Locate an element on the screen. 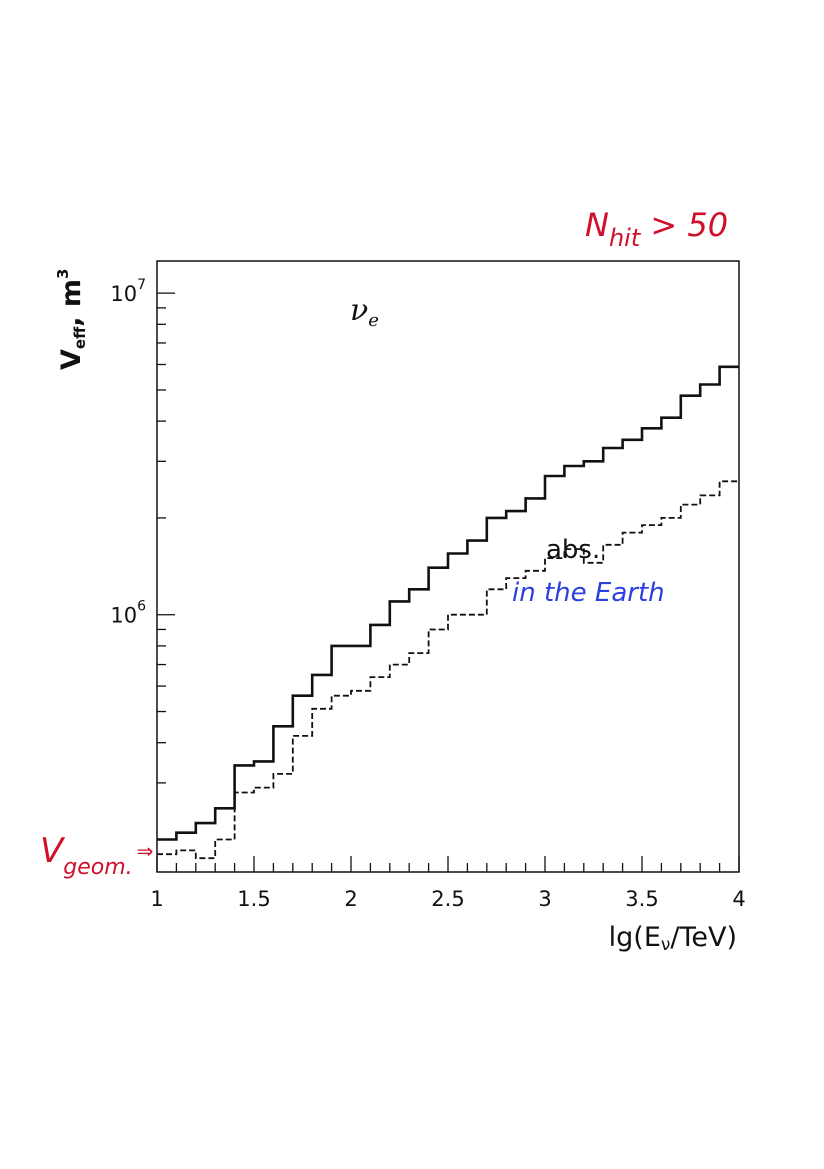 The height and width of the screenshot is (1169, 824). y-axis-title-sub: eff is located at coordinates (80, 337).